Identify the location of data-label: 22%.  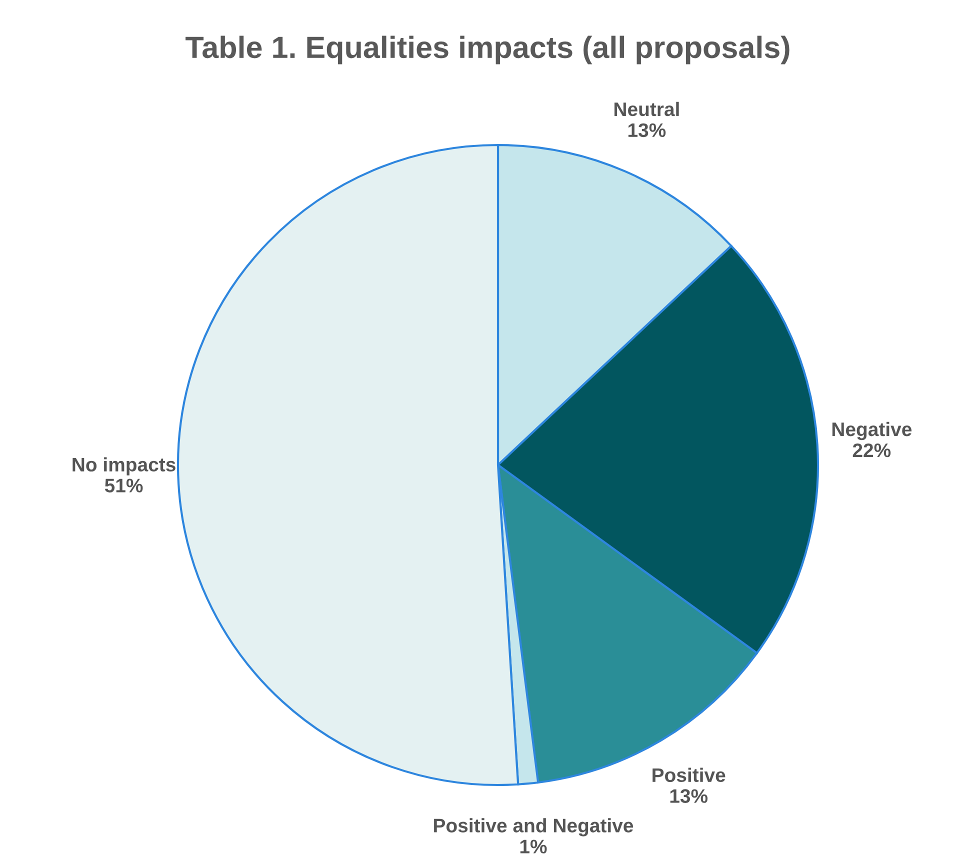
(871, 450).